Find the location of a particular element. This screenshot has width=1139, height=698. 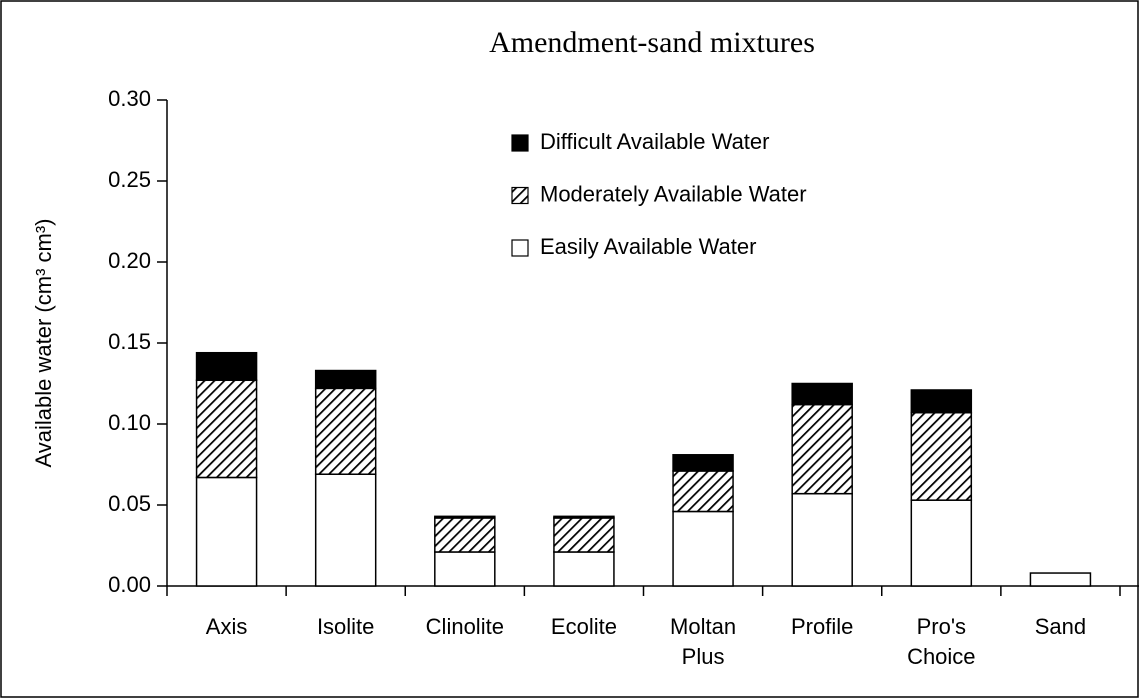

x-tick-label: Ecolite is located at coordinates (584, 626).